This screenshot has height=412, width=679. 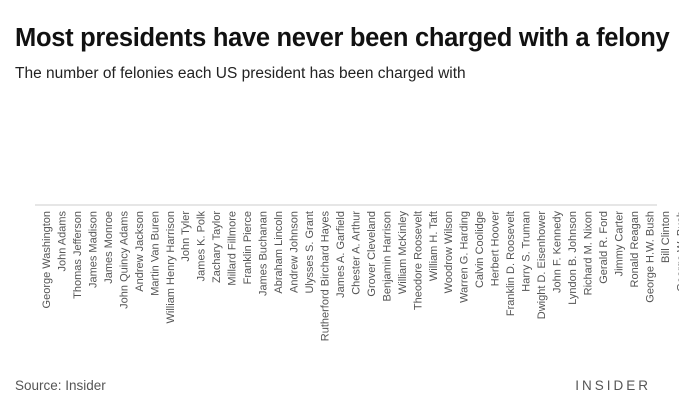 What do you see at coordinates (527, 251) in the screenshot?
I see `x-tick-label: Harry S. Truman` at bounding box center [527, 251].